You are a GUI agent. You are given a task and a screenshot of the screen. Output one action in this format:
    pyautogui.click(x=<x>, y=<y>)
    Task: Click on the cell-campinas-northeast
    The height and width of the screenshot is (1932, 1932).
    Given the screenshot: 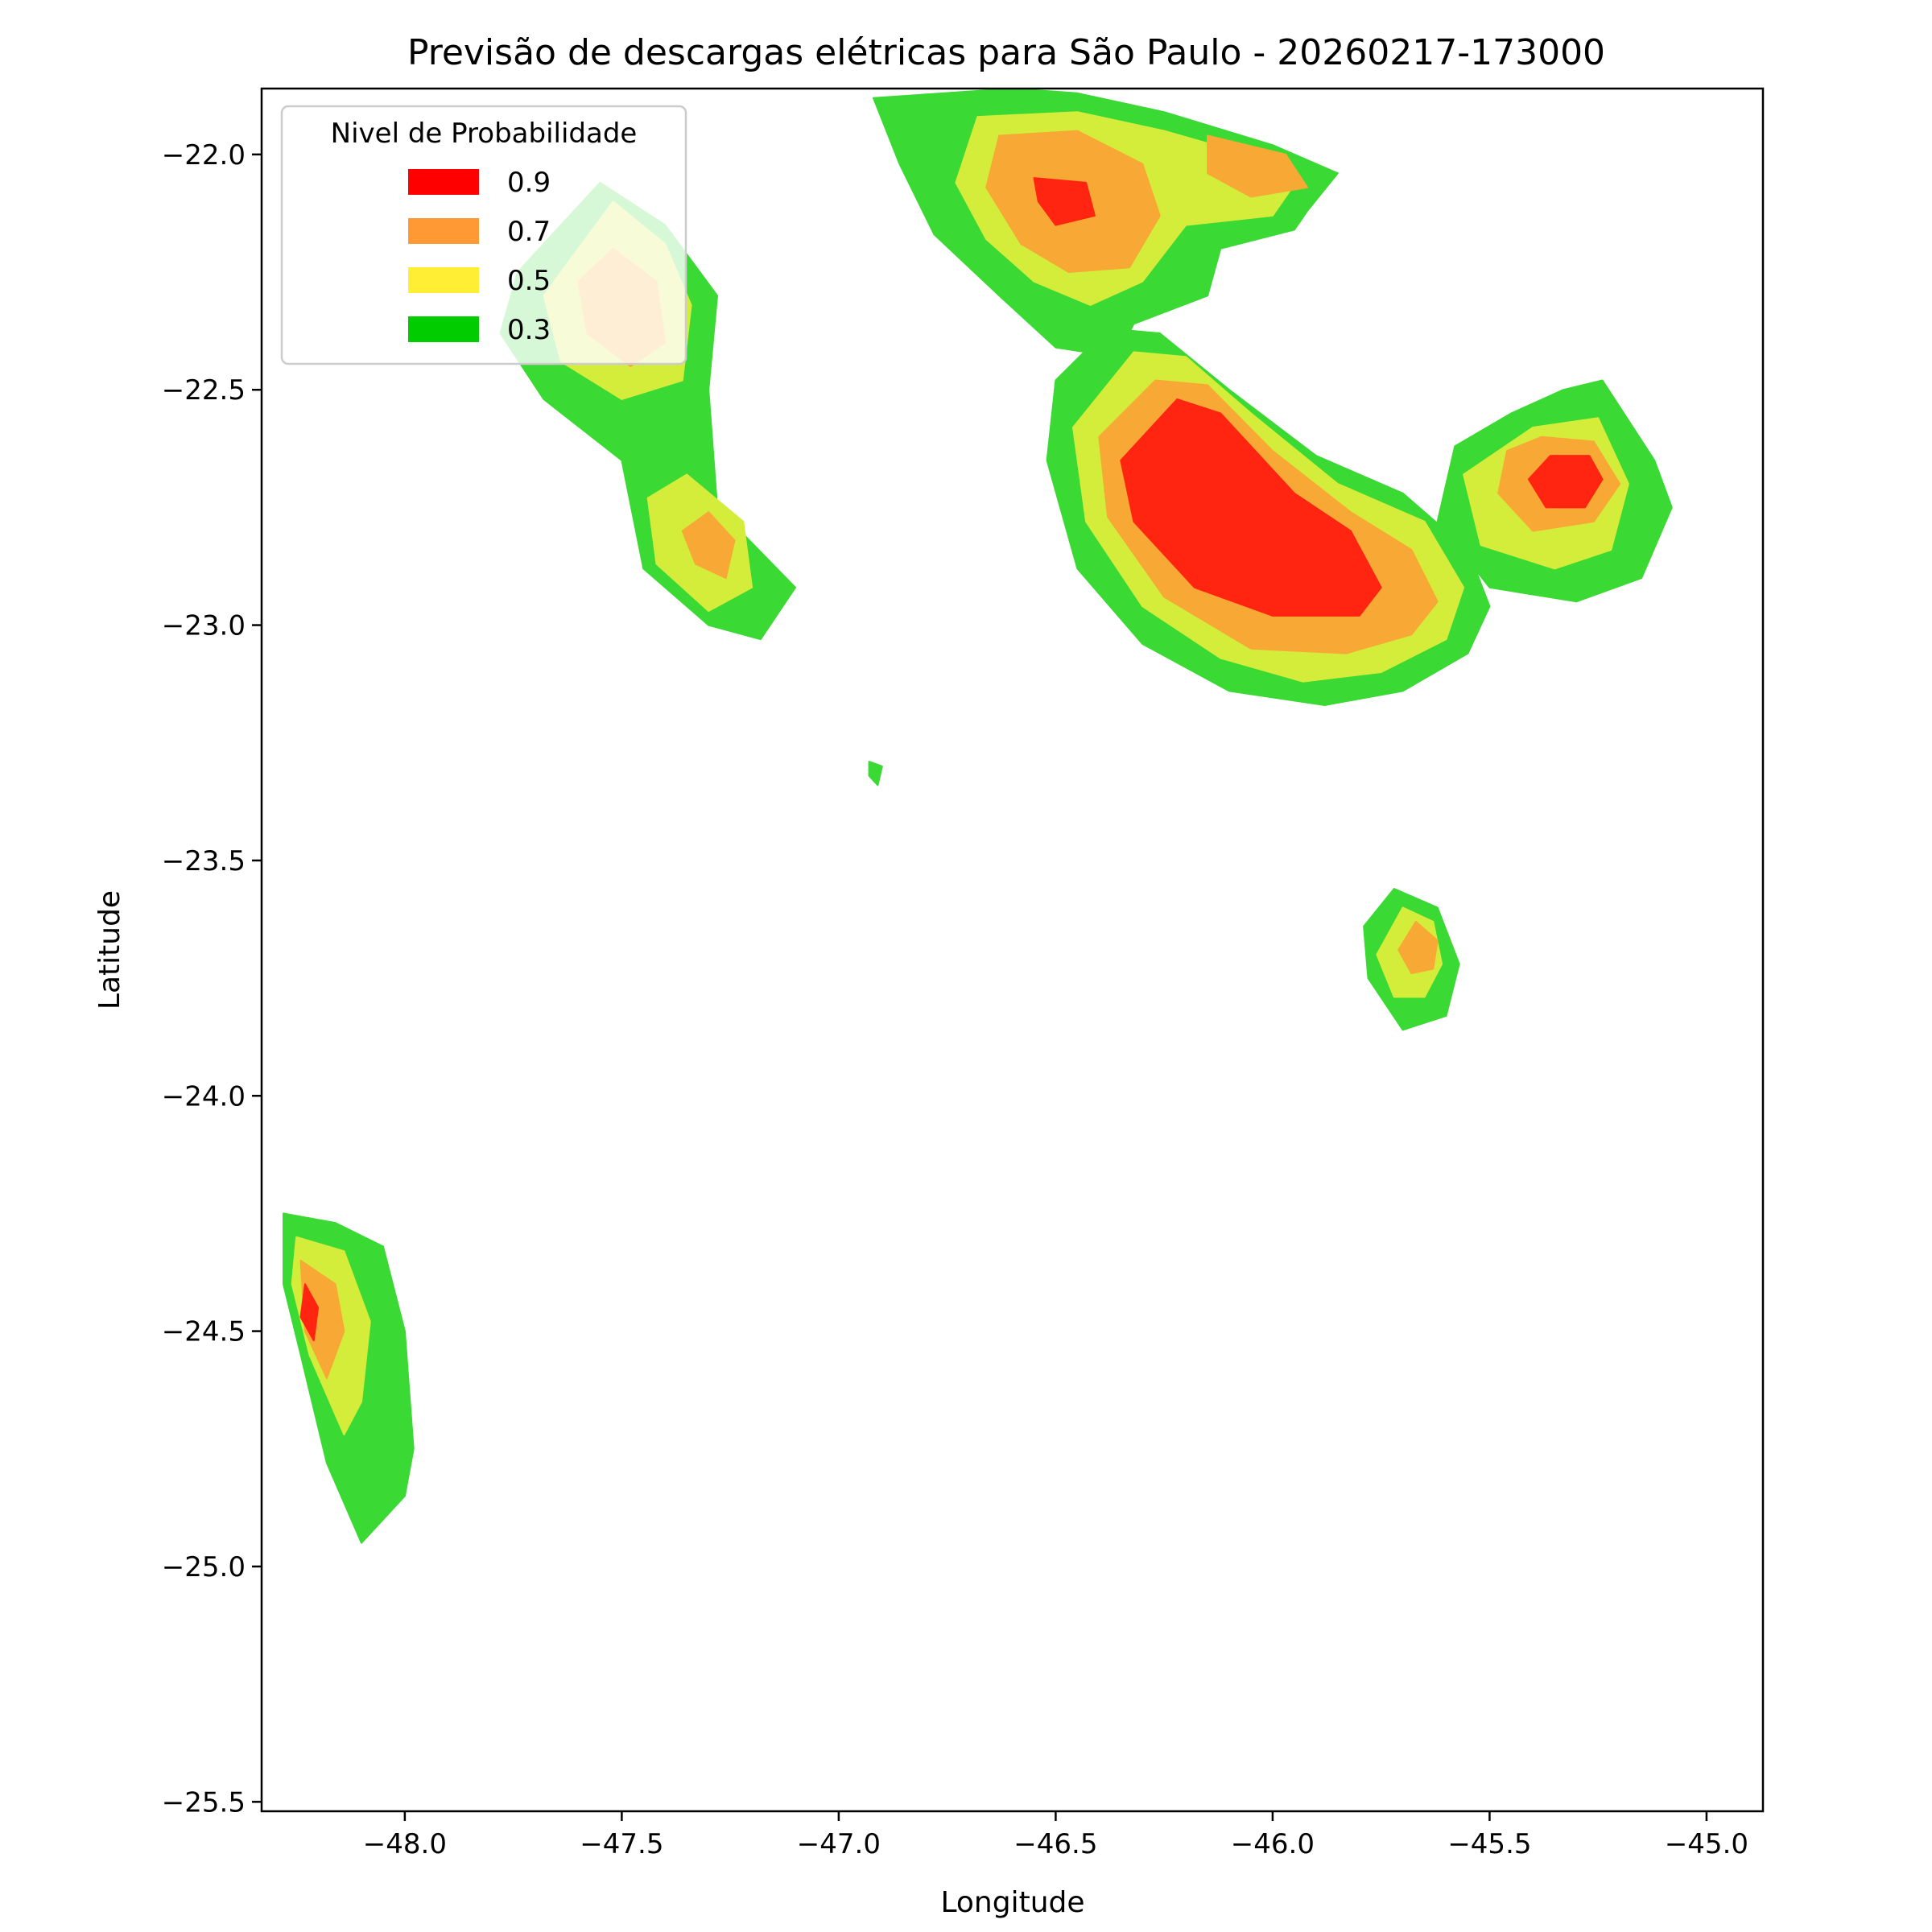 What is the action you would take?
    pyautogui.click(x=1257, y=166)
    